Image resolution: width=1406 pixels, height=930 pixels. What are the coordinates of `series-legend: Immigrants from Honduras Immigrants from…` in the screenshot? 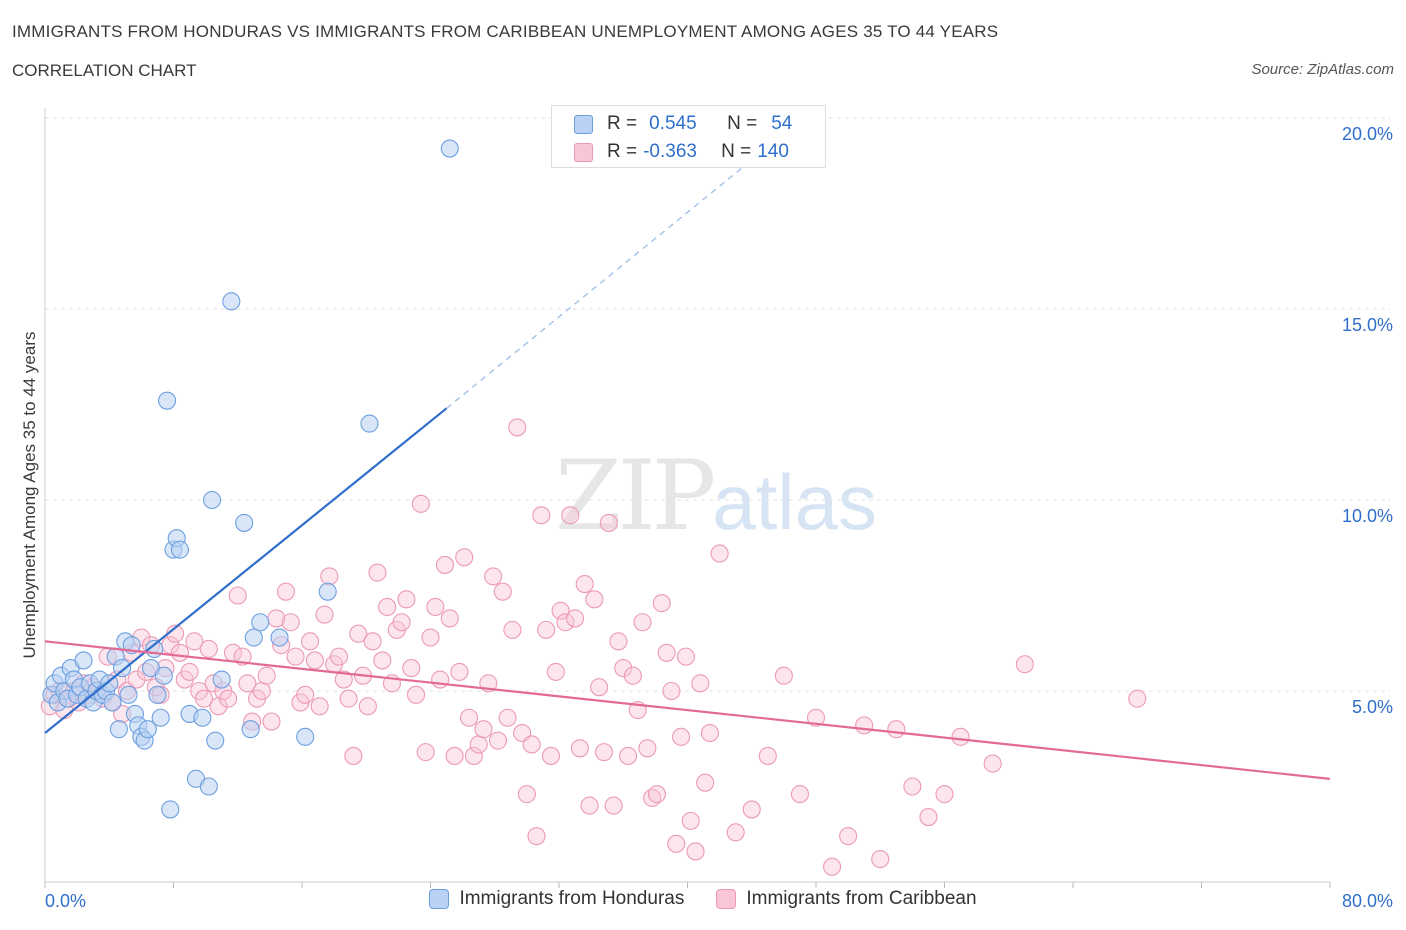 It's located at (703, 899).